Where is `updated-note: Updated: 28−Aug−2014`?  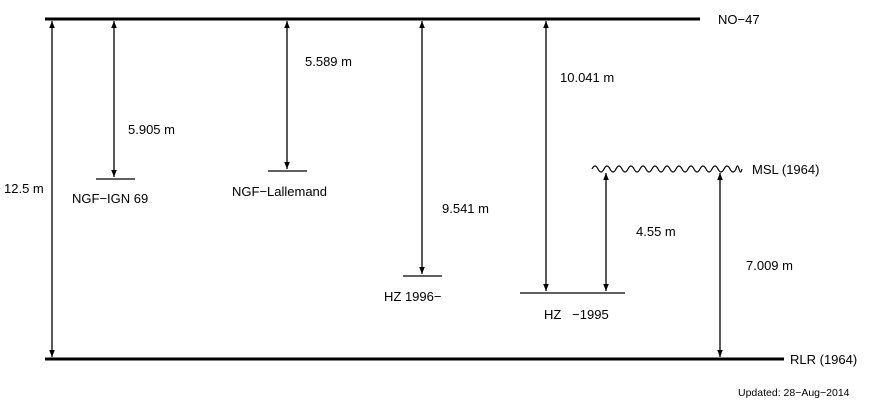 updated-note: Updated: 28−Aug−2014 is located at coordinates (794, 393).